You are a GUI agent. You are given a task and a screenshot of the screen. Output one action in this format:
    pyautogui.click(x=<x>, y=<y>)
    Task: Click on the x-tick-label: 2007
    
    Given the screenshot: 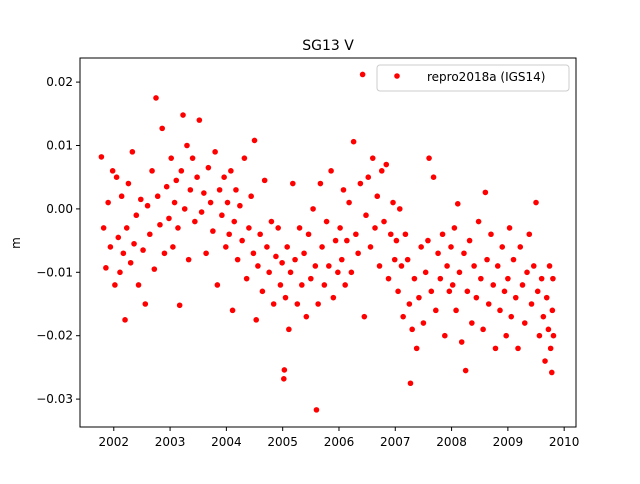 What is the action you would take?
    pyautogui.click(x=395, y=442)
    